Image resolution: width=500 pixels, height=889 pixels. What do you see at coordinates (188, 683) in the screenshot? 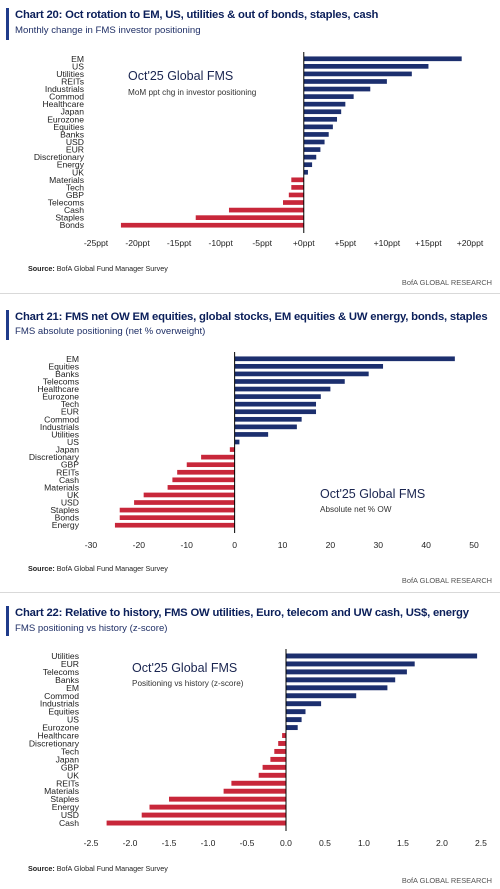
I see `annotation-subtitle: Positioning vs history (z-score)` at bounding box center [188, 683].